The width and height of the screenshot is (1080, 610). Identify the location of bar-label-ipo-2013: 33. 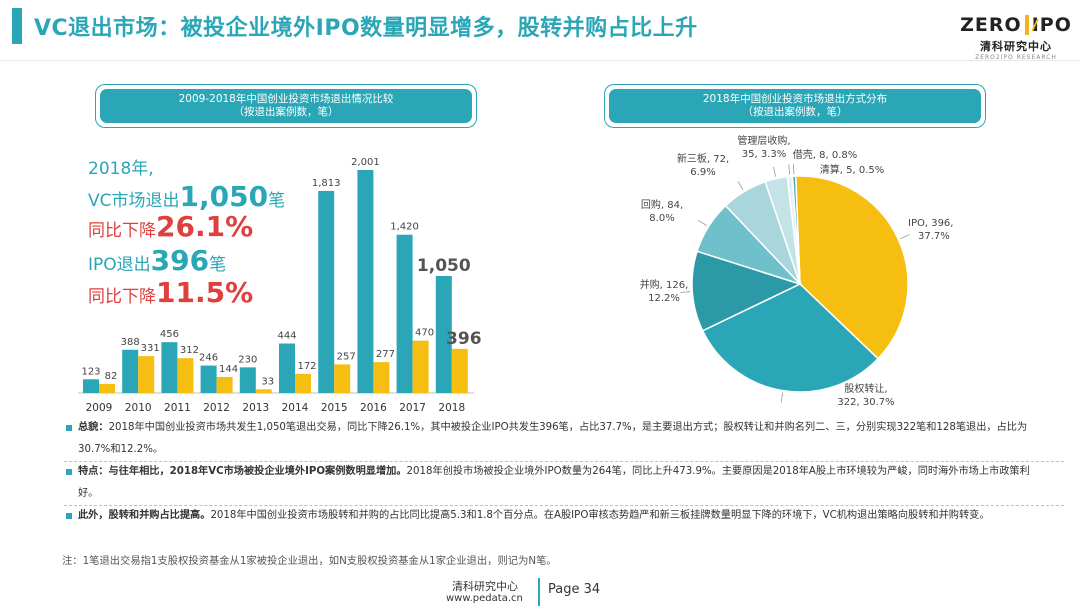
(267, 381).